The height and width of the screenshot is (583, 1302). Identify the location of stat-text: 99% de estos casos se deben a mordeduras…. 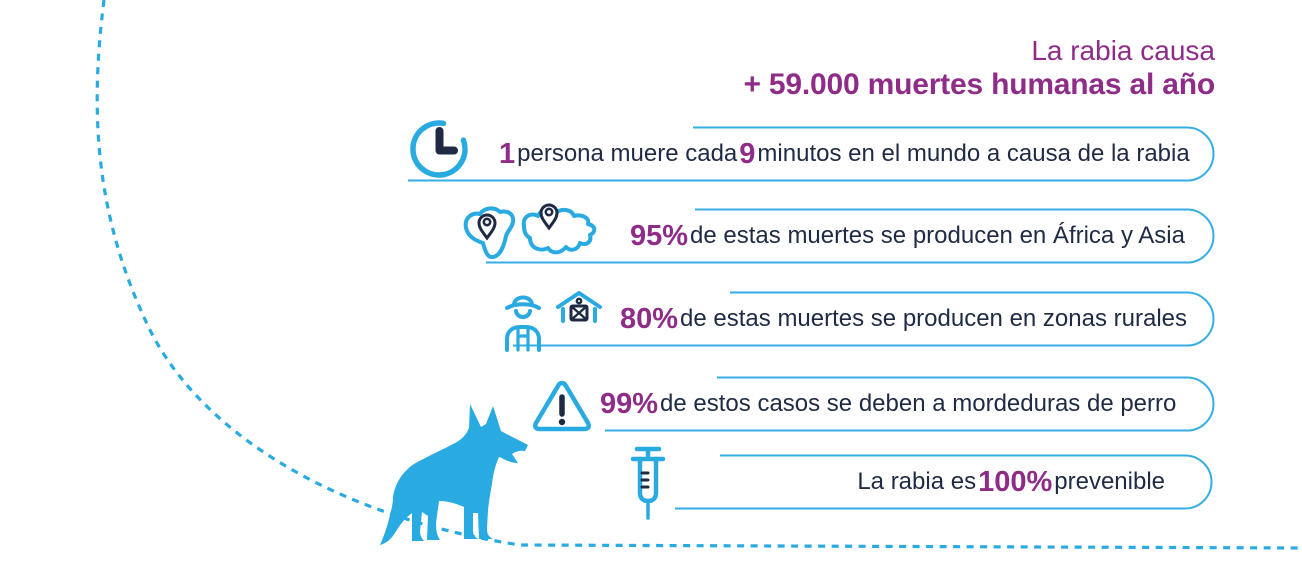
(888, 403).